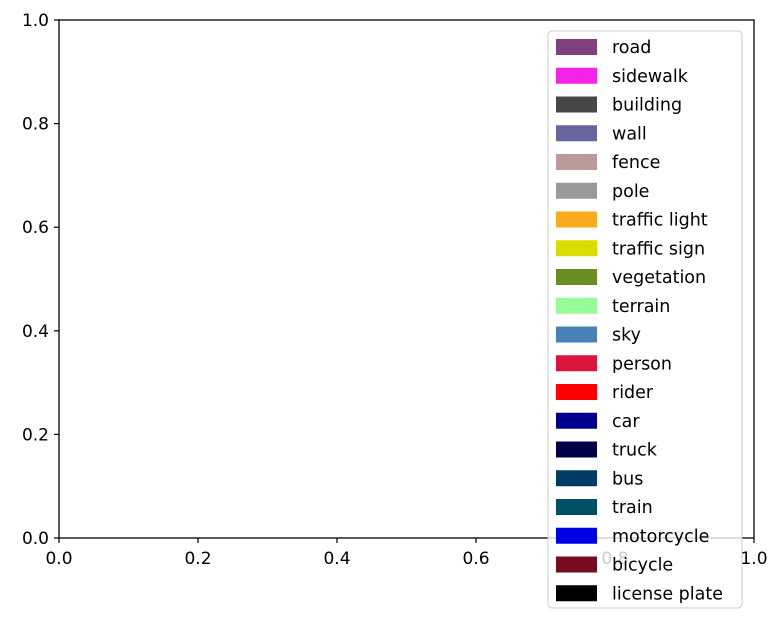  I want to click on x-tick-label: 0.0, so click(58, 559).